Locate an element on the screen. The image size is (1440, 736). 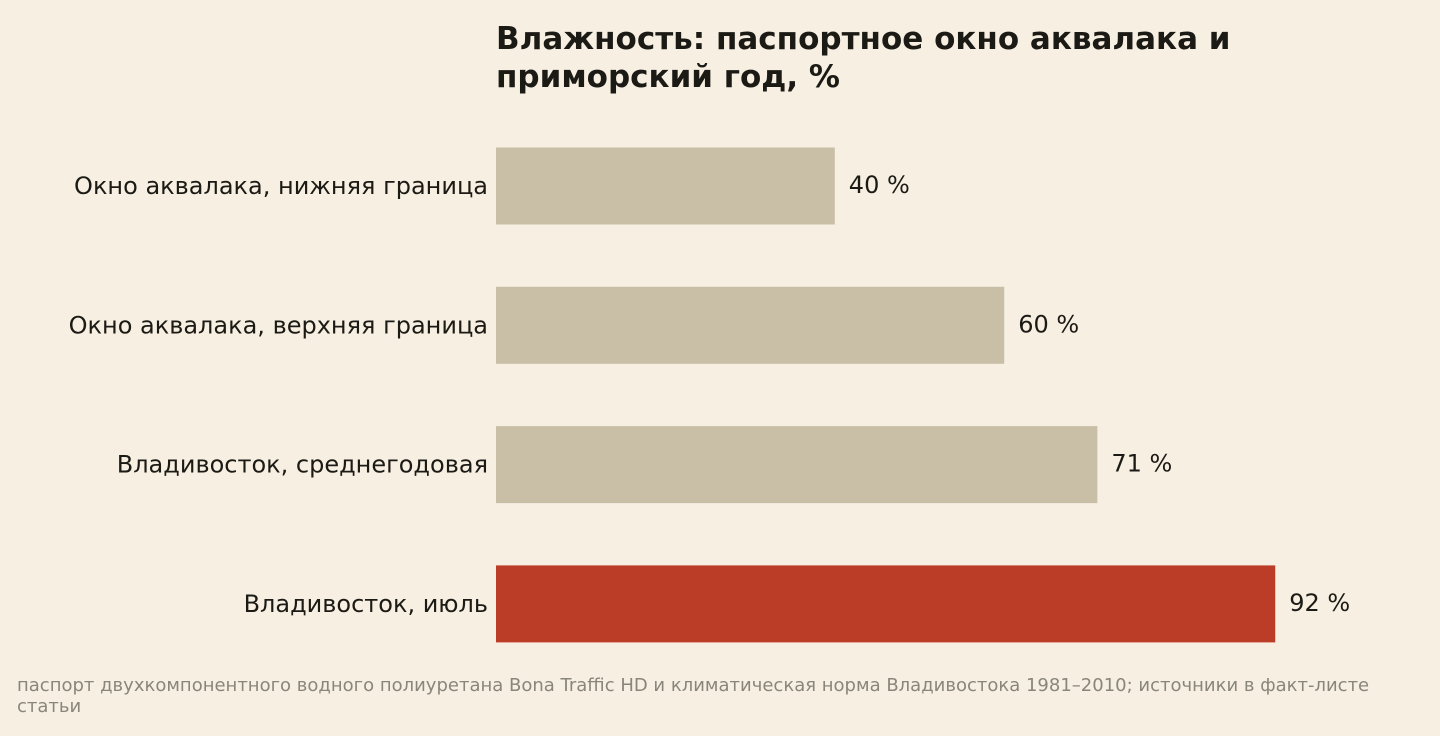
category-label: Окно аквалака, верхняя граница is located at coordinates (278, 325).